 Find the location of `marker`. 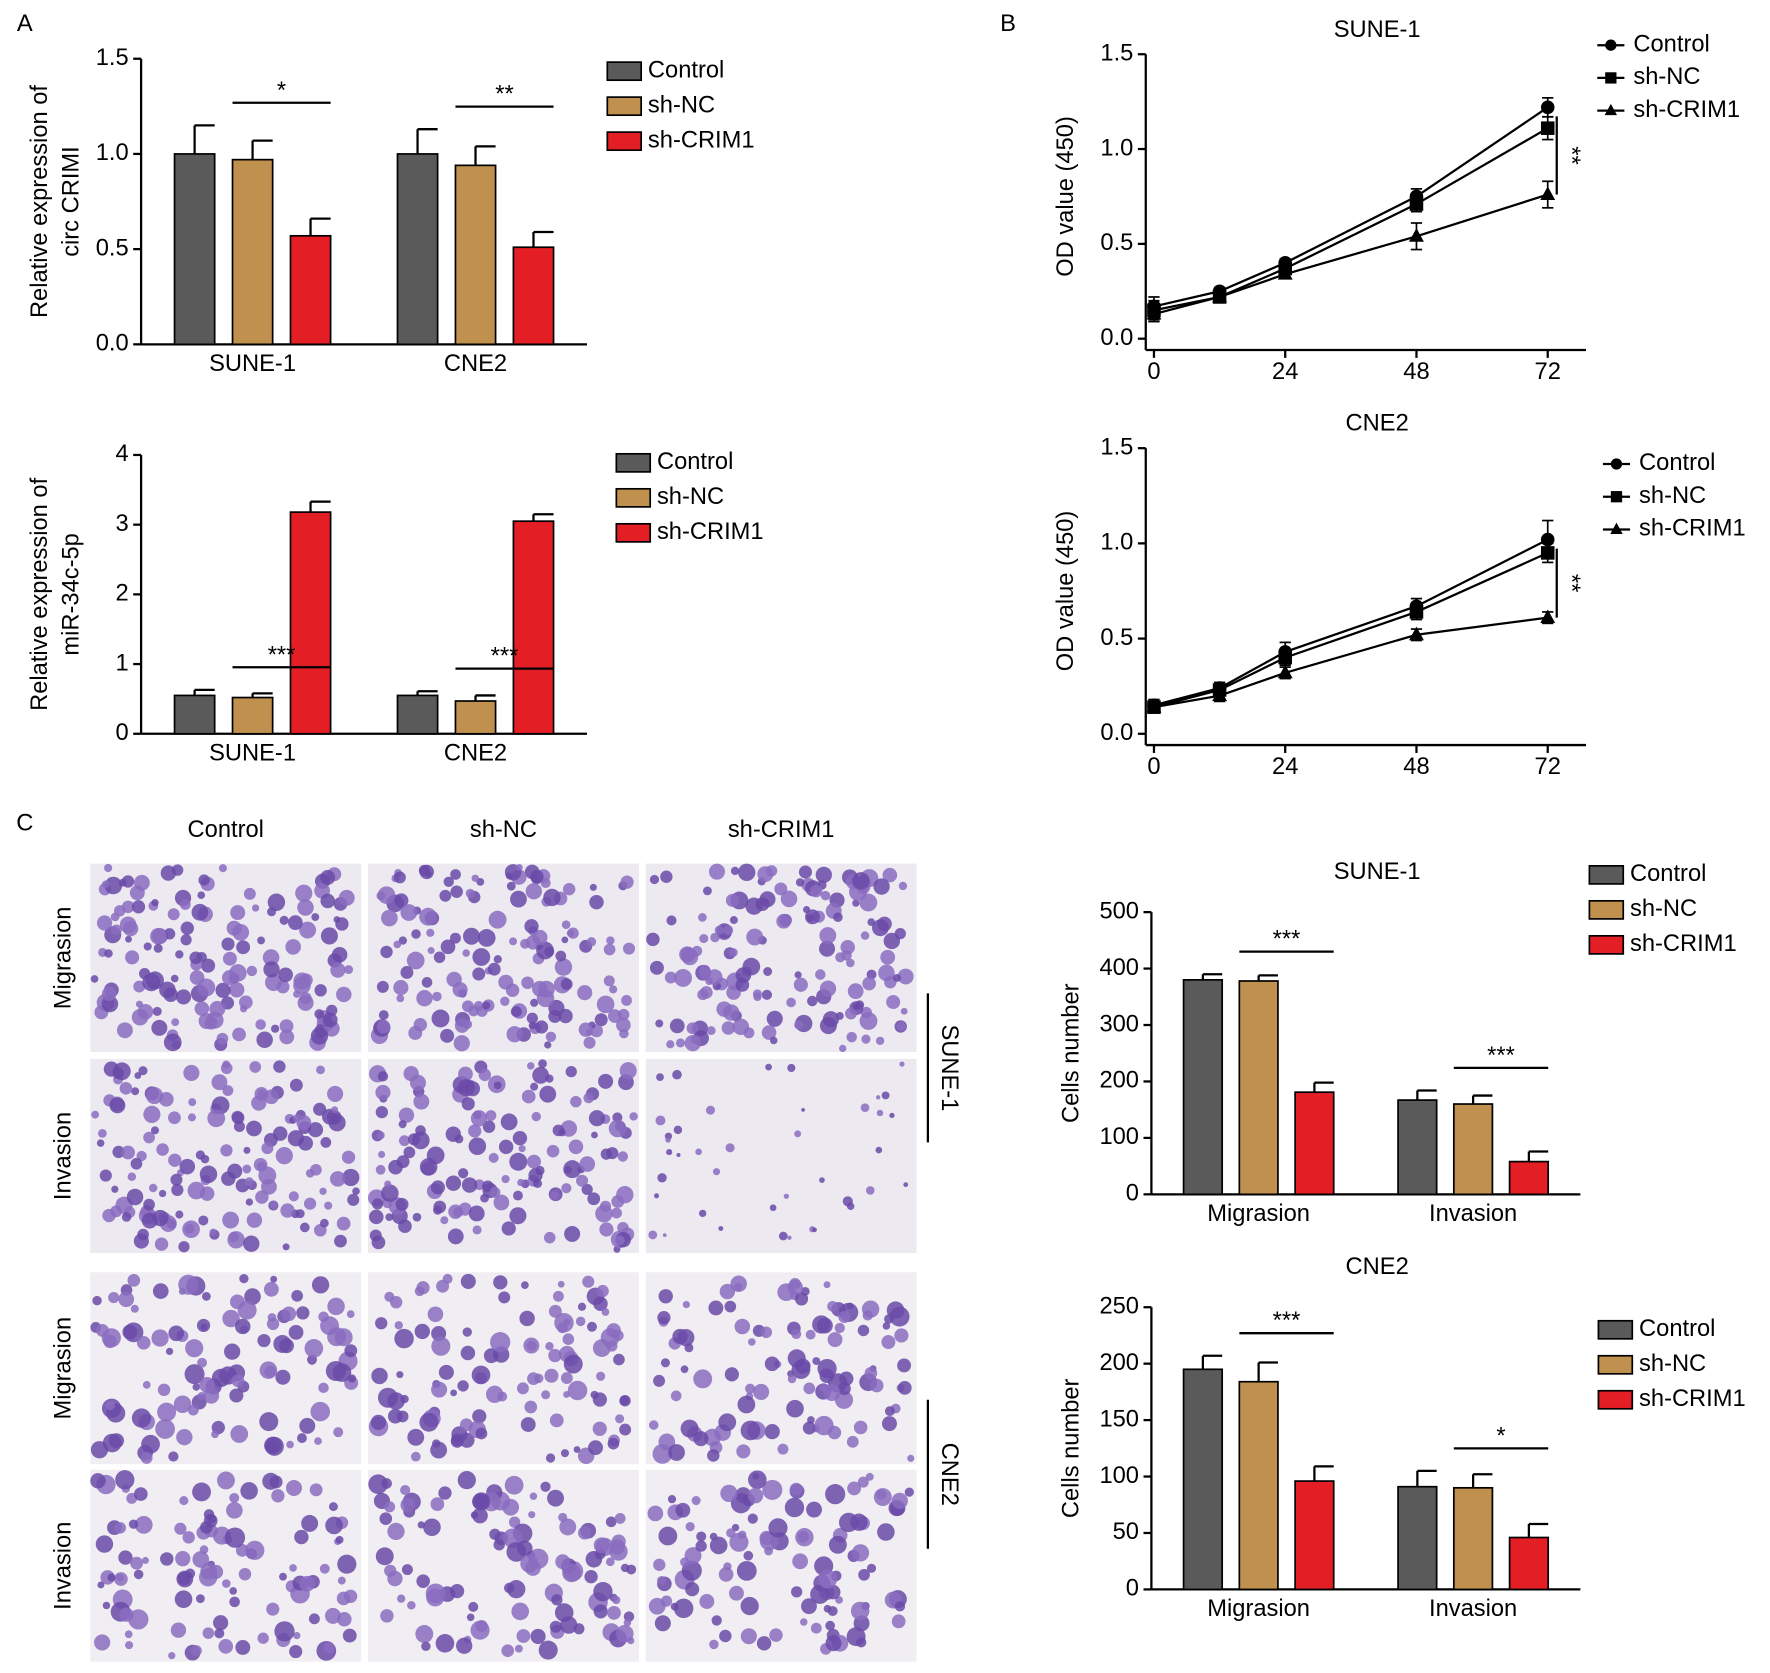

marker is located at coordinates (1220, 295).